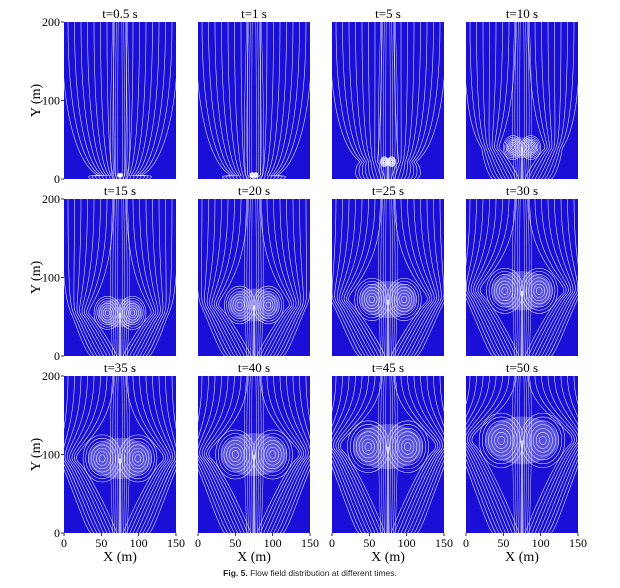 This screenshot has height=588, width=620. Describe the element at coordinates (51, 22) in the screenshot. I see `y-tick-label: 200` at that location.